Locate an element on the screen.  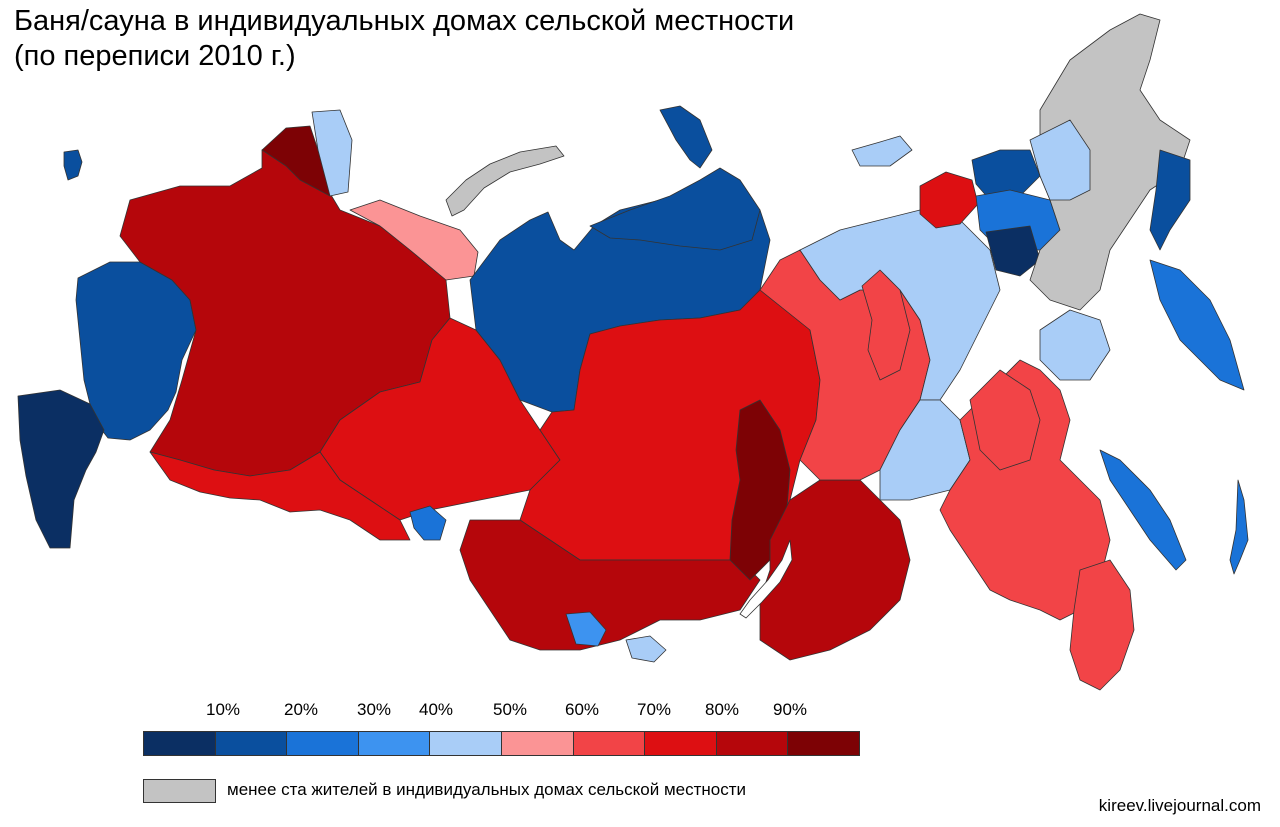
title-line-2: (по переписи 2010 г.) is located at coordinates (155, 56).